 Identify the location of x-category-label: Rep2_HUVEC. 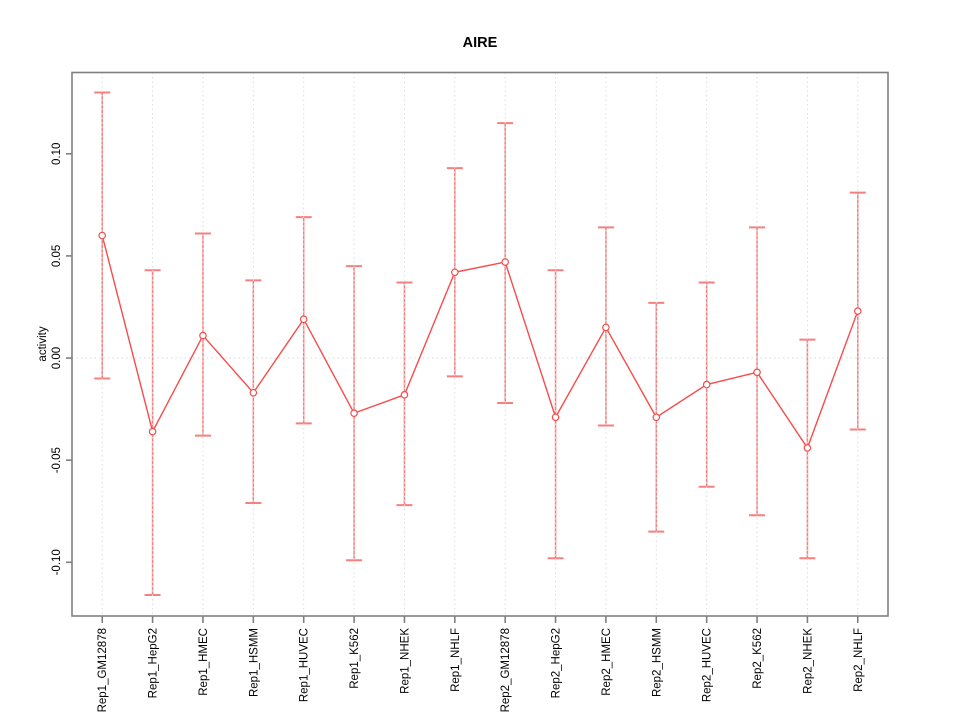
(708, 665).